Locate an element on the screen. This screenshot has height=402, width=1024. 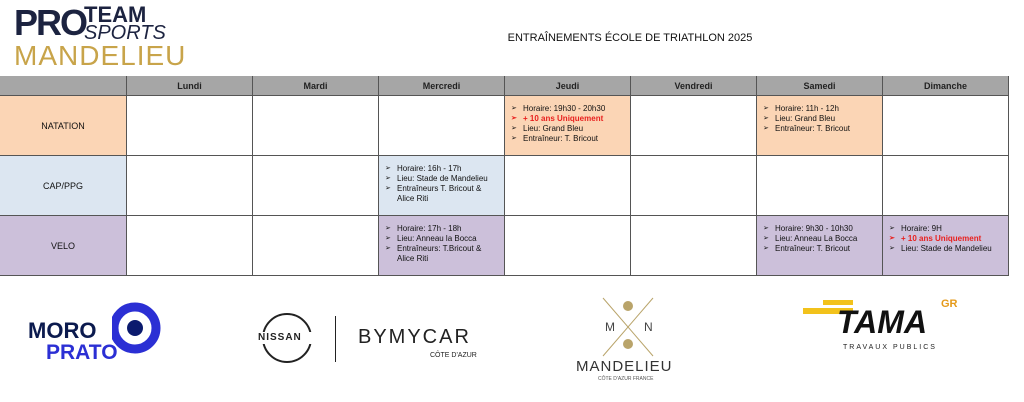
sponsor-tagline: CÔTE D'AZUR FRANCE is located at coordinates (626, 379).